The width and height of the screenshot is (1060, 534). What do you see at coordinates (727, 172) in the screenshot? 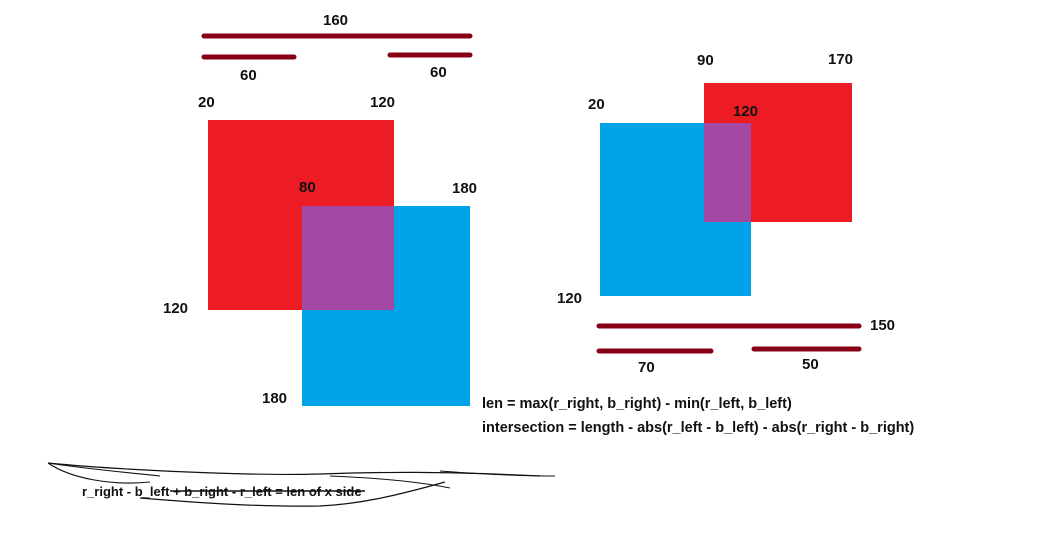
I see `right-overlap-rect` at bounding box center [727, 172].